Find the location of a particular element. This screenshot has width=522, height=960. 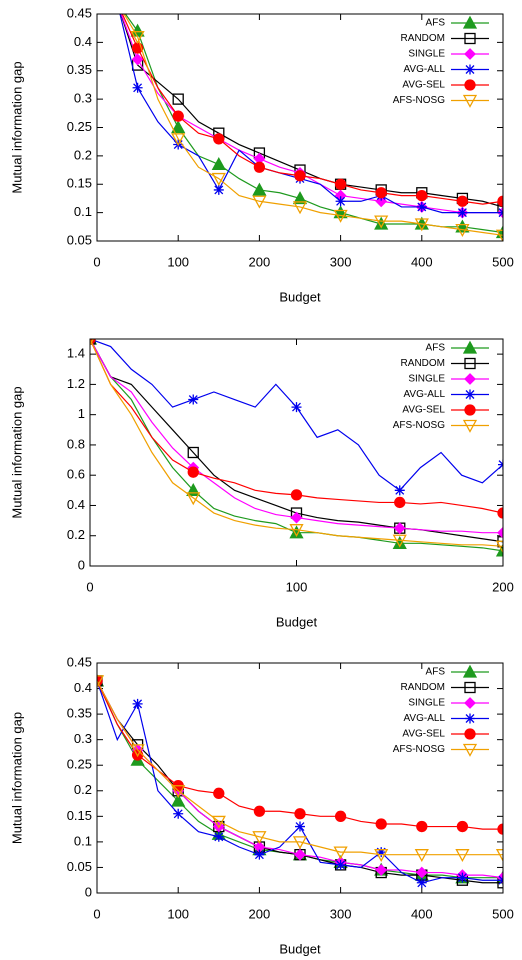

y-tick-label: 0.15 is located at coordinates (79, 815).